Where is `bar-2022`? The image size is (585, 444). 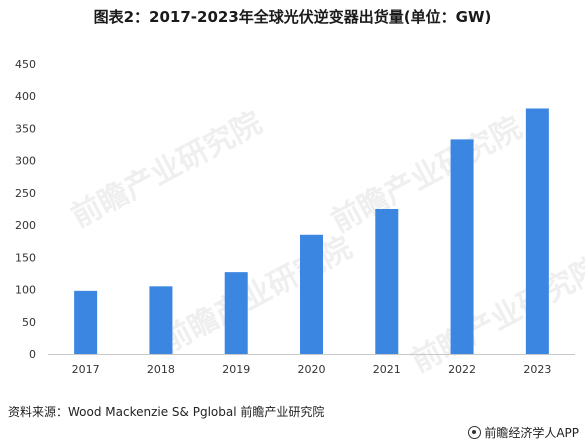
bar-2022 is located at coordinates (462, 246).